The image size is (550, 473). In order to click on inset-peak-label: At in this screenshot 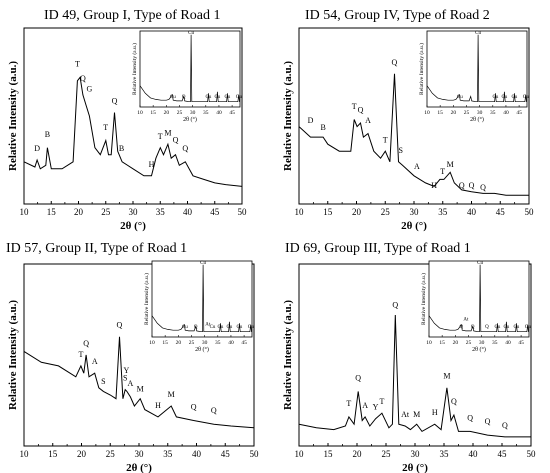, I will do `click(466, 319)`.